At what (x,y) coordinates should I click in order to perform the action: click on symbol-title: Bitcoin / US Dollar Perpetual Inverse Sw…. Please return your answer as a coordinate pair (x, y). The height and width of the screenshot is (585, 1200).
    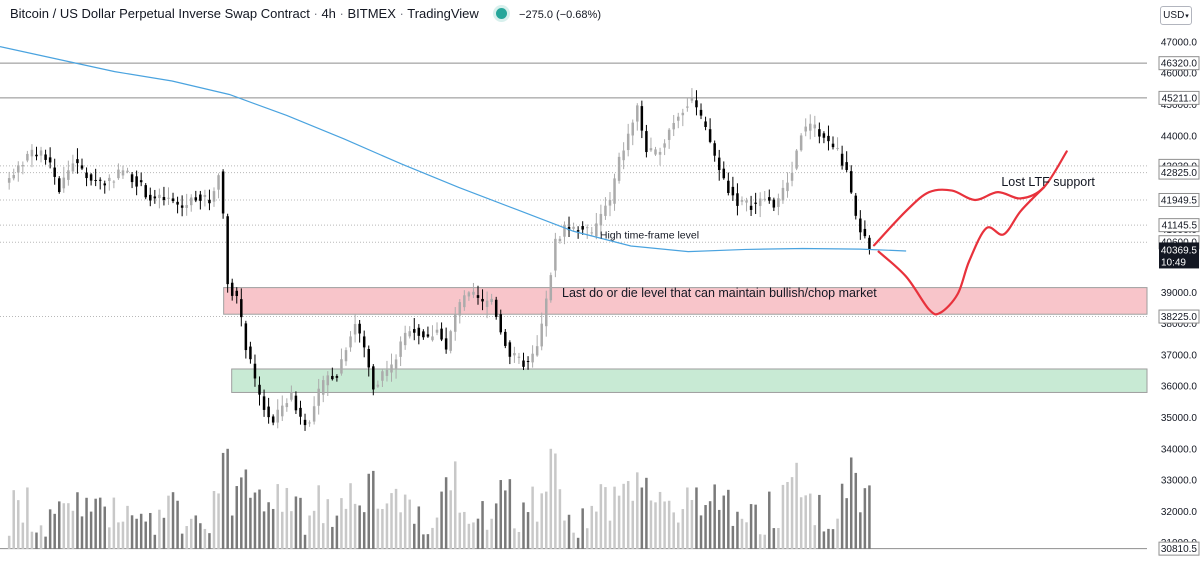
    Looking at the image, I should click on (160, 13).